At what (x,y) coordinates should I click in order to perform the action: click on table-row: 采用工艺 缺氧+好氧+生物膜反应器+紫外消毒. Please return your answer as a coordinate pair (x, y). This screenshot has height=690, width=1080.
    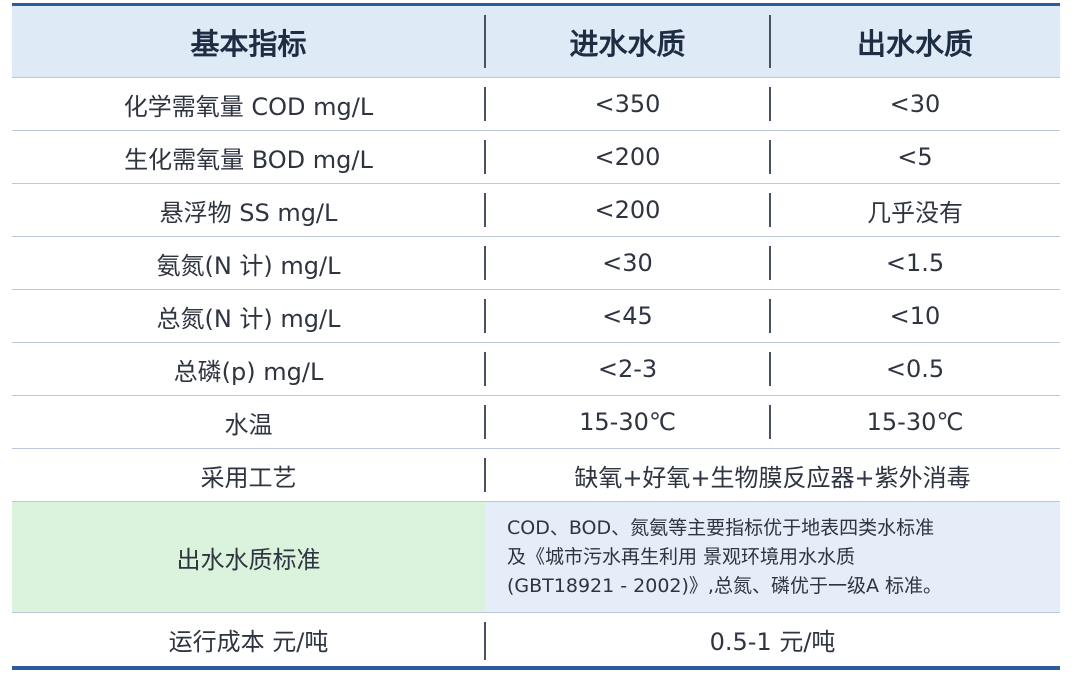
    Looking at the image, I should click on (536, 475).